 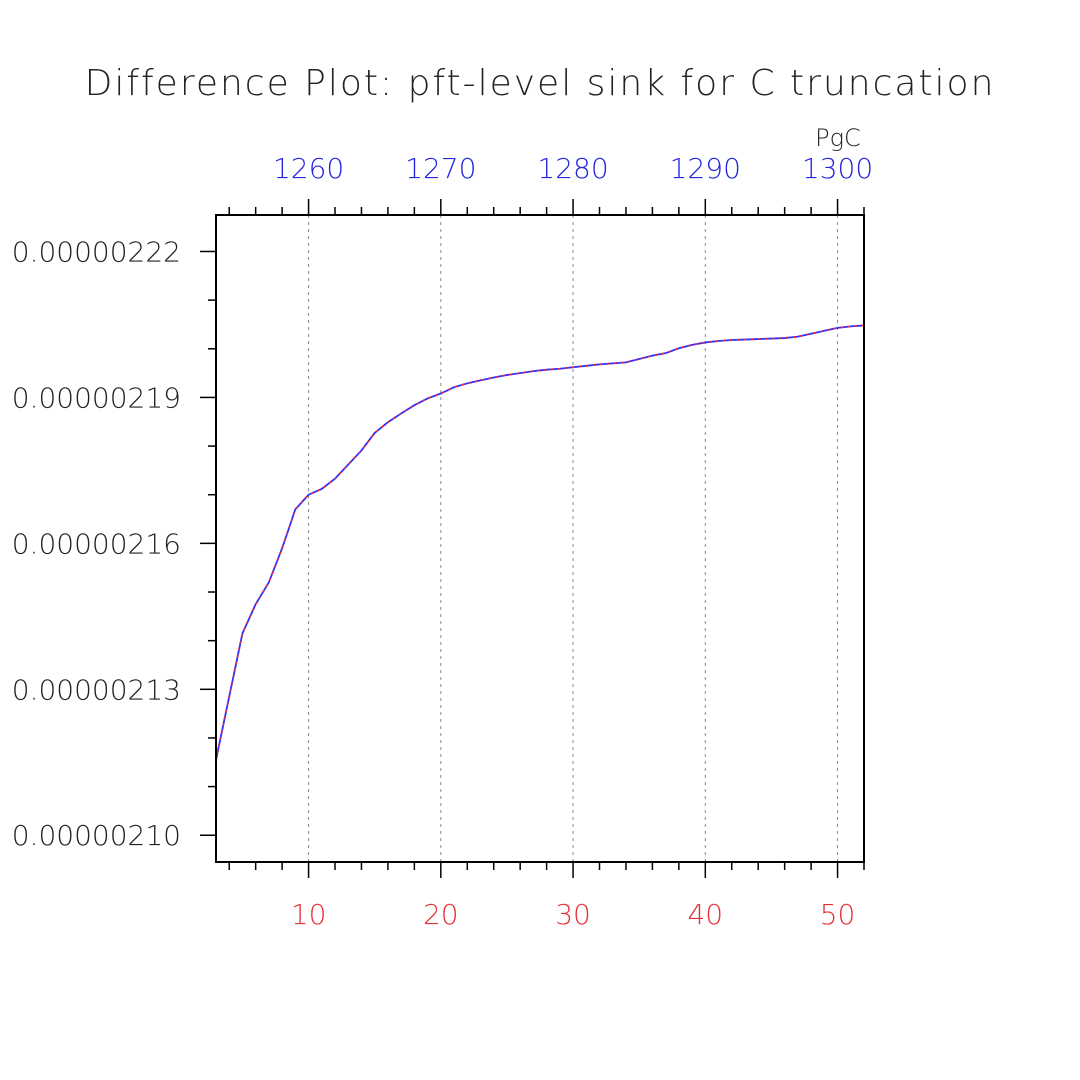 What do you see at coordinates (309, 914) in the screenshot?
I see `x-tick-label: 10` at bounding box center [309, 914].